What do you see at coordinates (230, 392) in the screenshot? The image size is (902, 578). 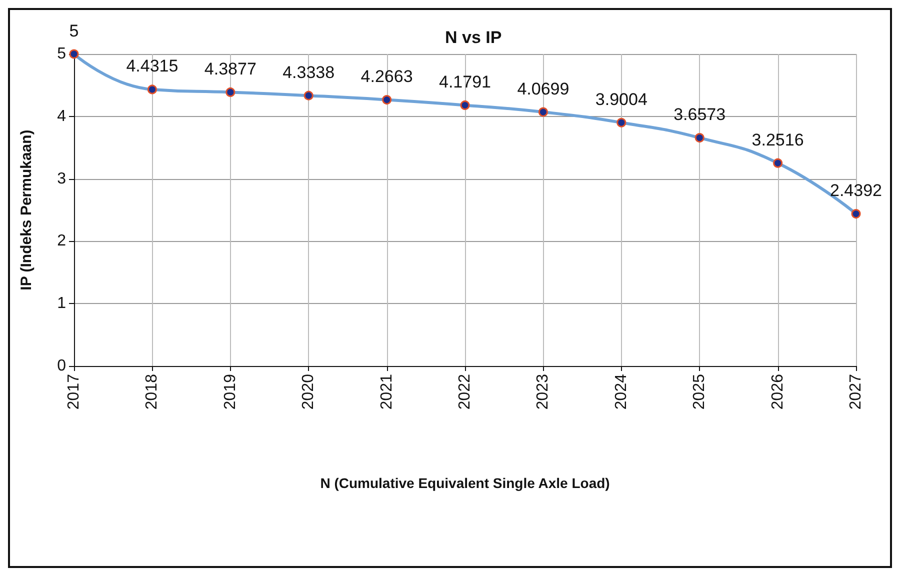 I see `x-tick-label: 2019` at bounding box center [230, 392].